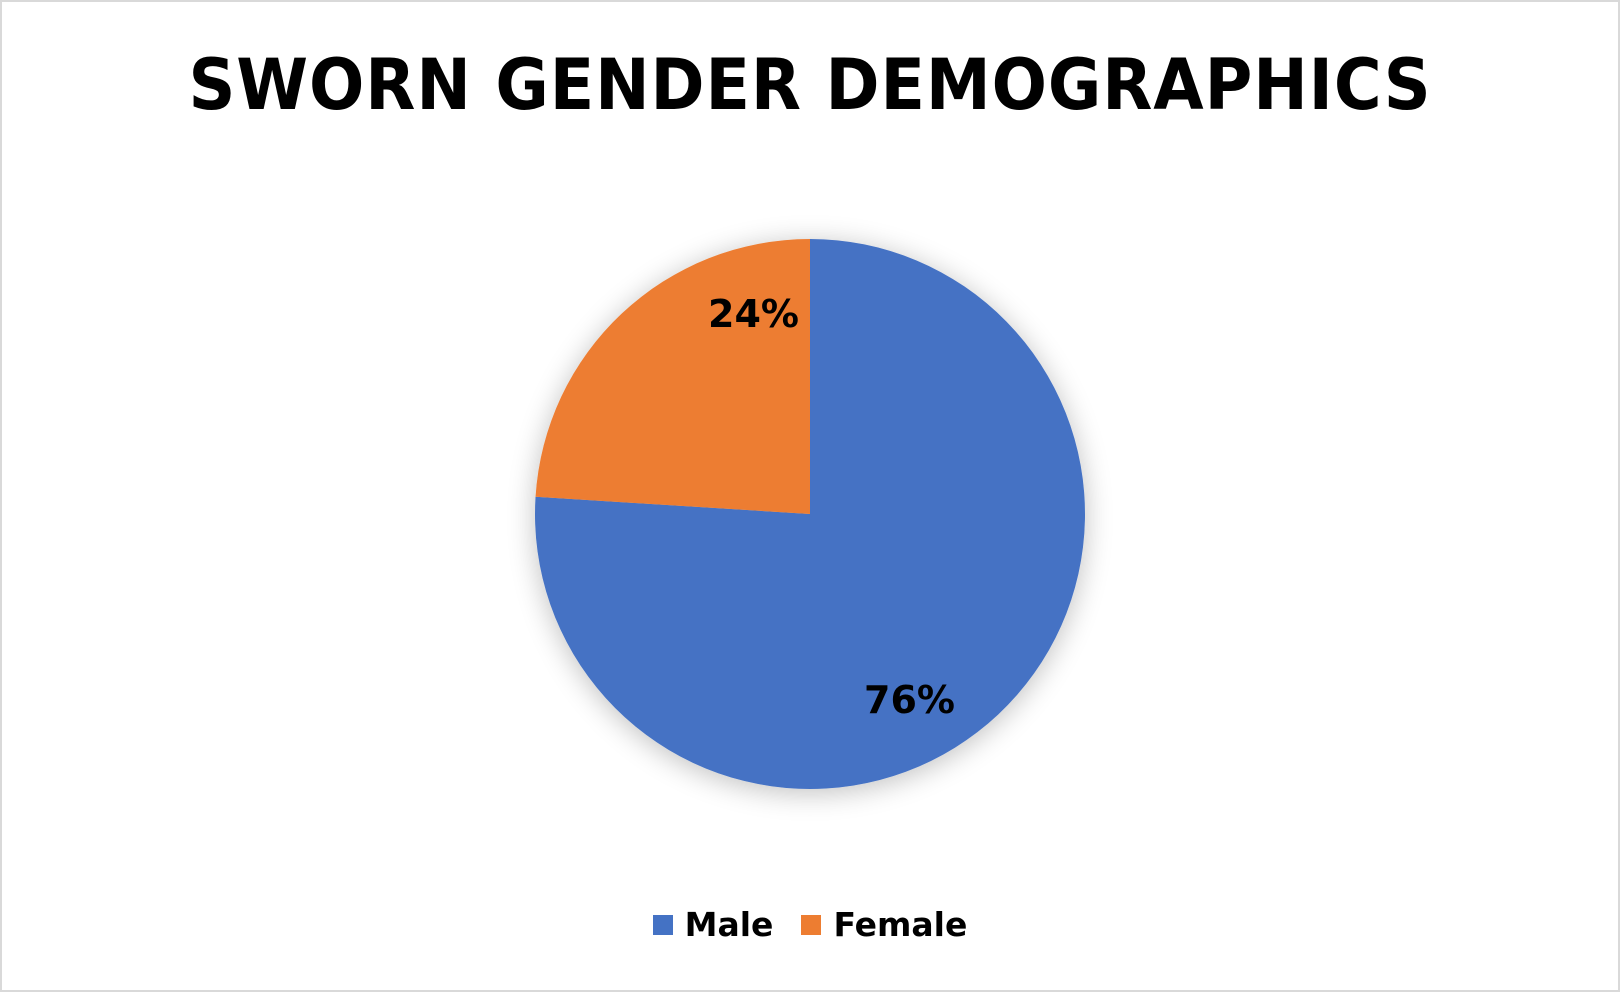  Describe the element at coordinates (729, 924) in the screenshot. I see `legend-label-male: Male` at that location.